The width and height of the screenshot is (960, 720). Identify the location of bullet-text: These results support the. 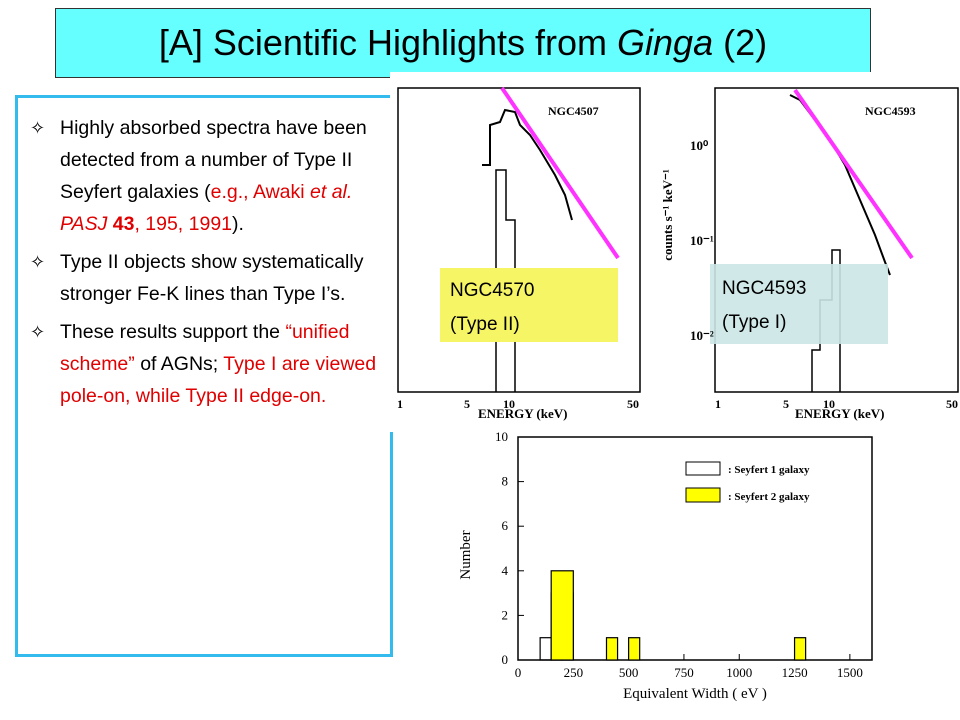
(173, 332).